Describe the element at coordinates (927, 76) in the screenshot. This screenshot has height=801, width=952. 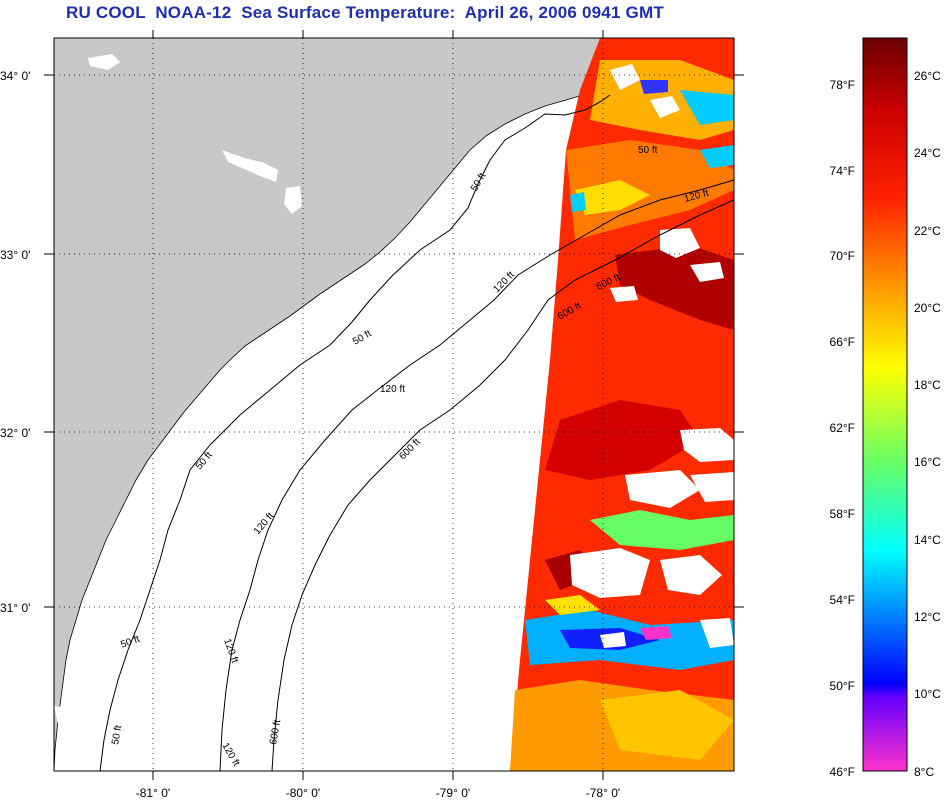
I see `colorbar-c-label: 26°C` at that location.